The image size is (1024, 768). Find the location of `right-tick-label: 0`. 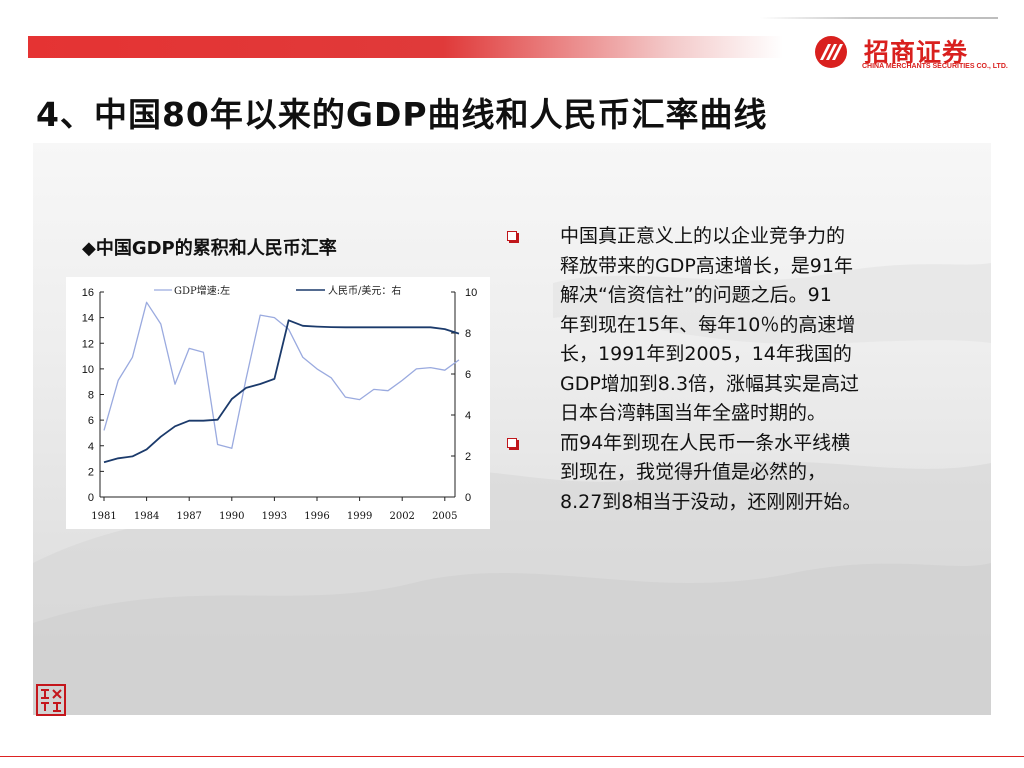

right-tick-label: 0 is located at coordinates (468, 498).